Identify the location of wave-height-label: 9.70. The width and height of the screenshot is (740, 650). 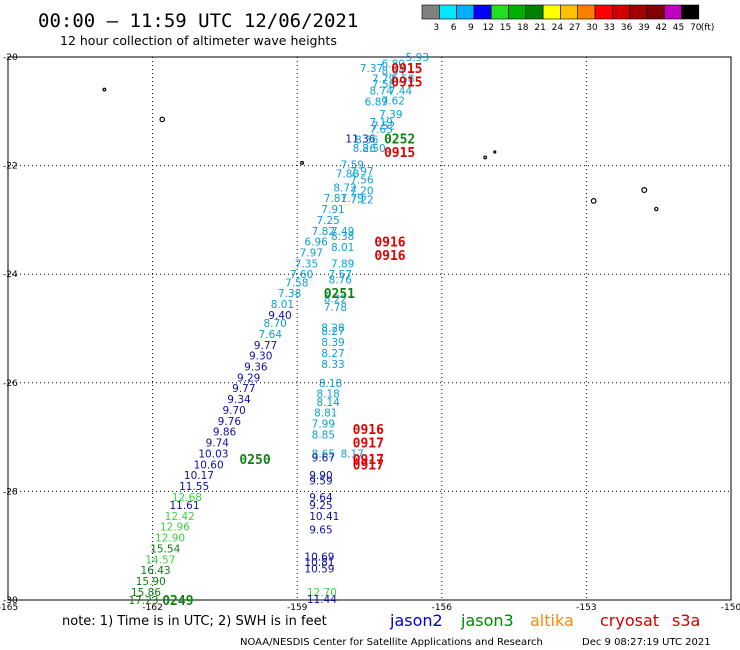
(233, 411).